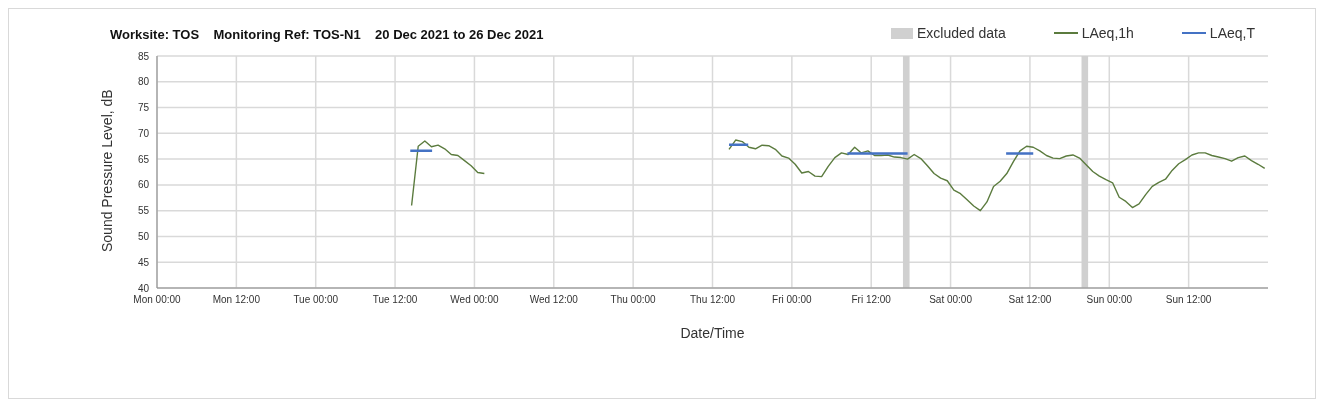  Describe the element at coordinates (395, 300) in the screenshot. I see `x-tick-label: Tue 12:00` at that location.